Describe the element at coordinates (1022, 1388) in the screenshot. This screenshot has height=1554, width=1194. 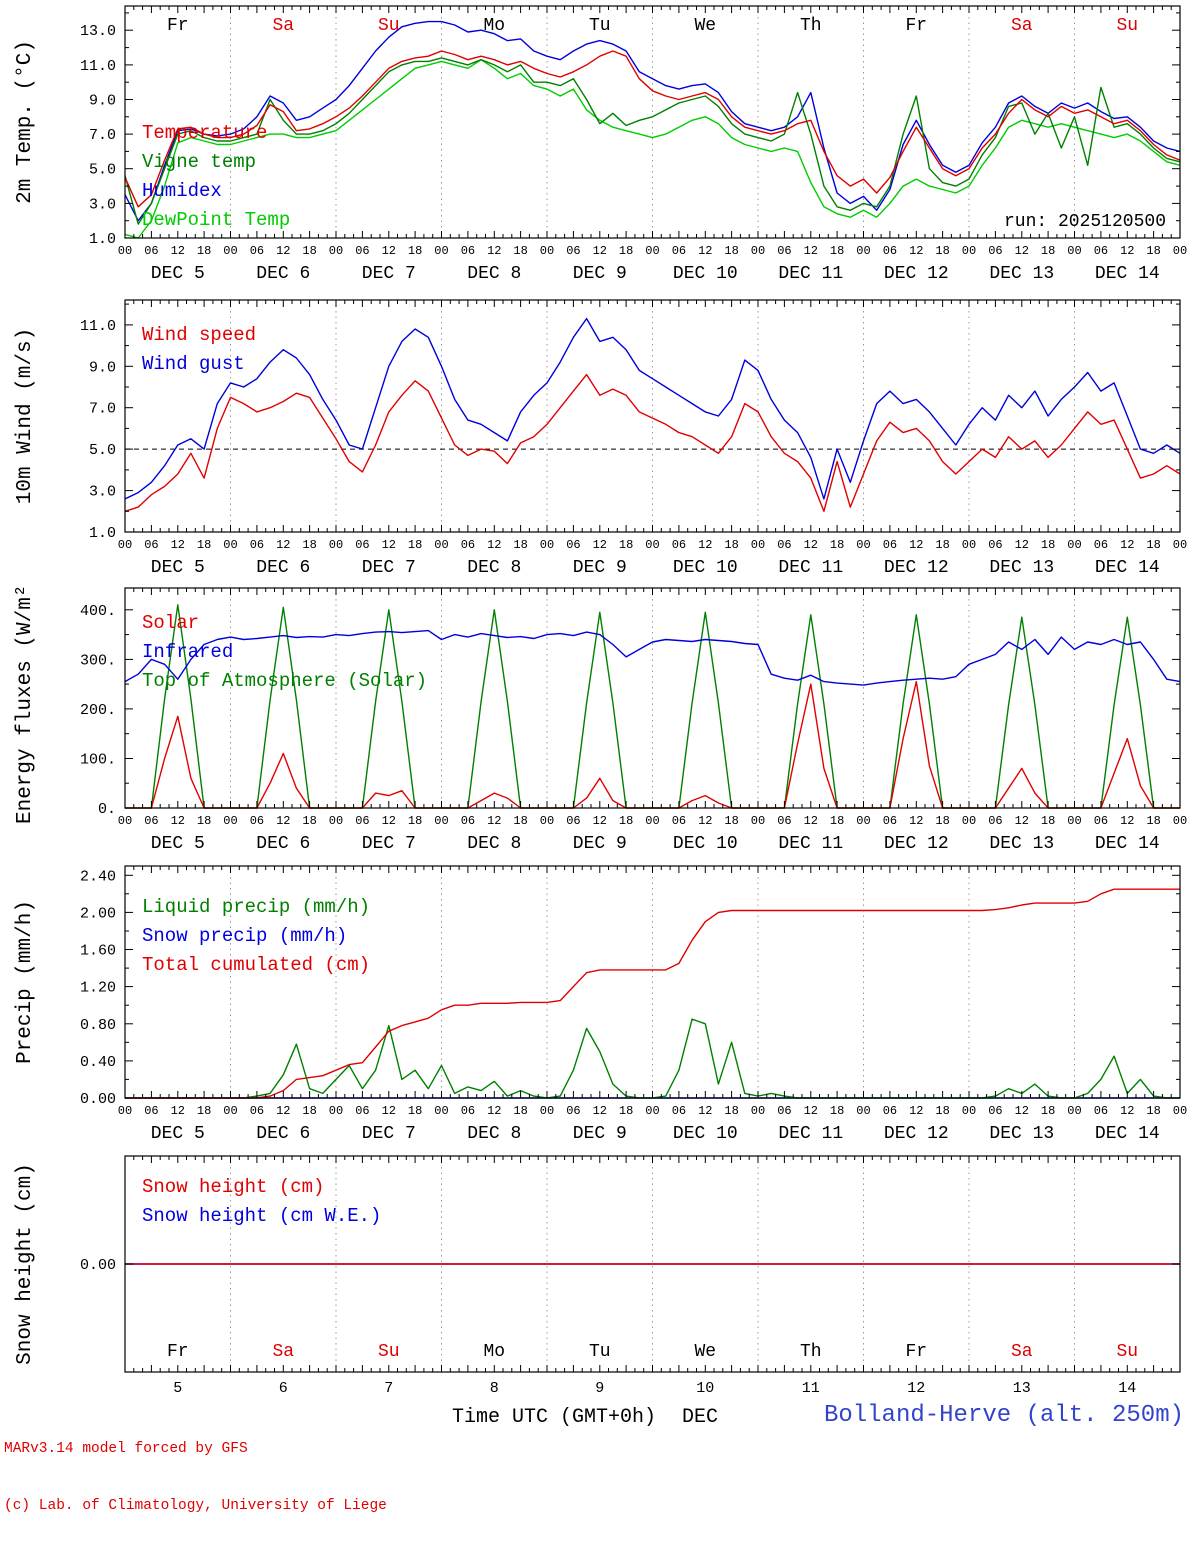
I see `svg-text: 13` at that location.